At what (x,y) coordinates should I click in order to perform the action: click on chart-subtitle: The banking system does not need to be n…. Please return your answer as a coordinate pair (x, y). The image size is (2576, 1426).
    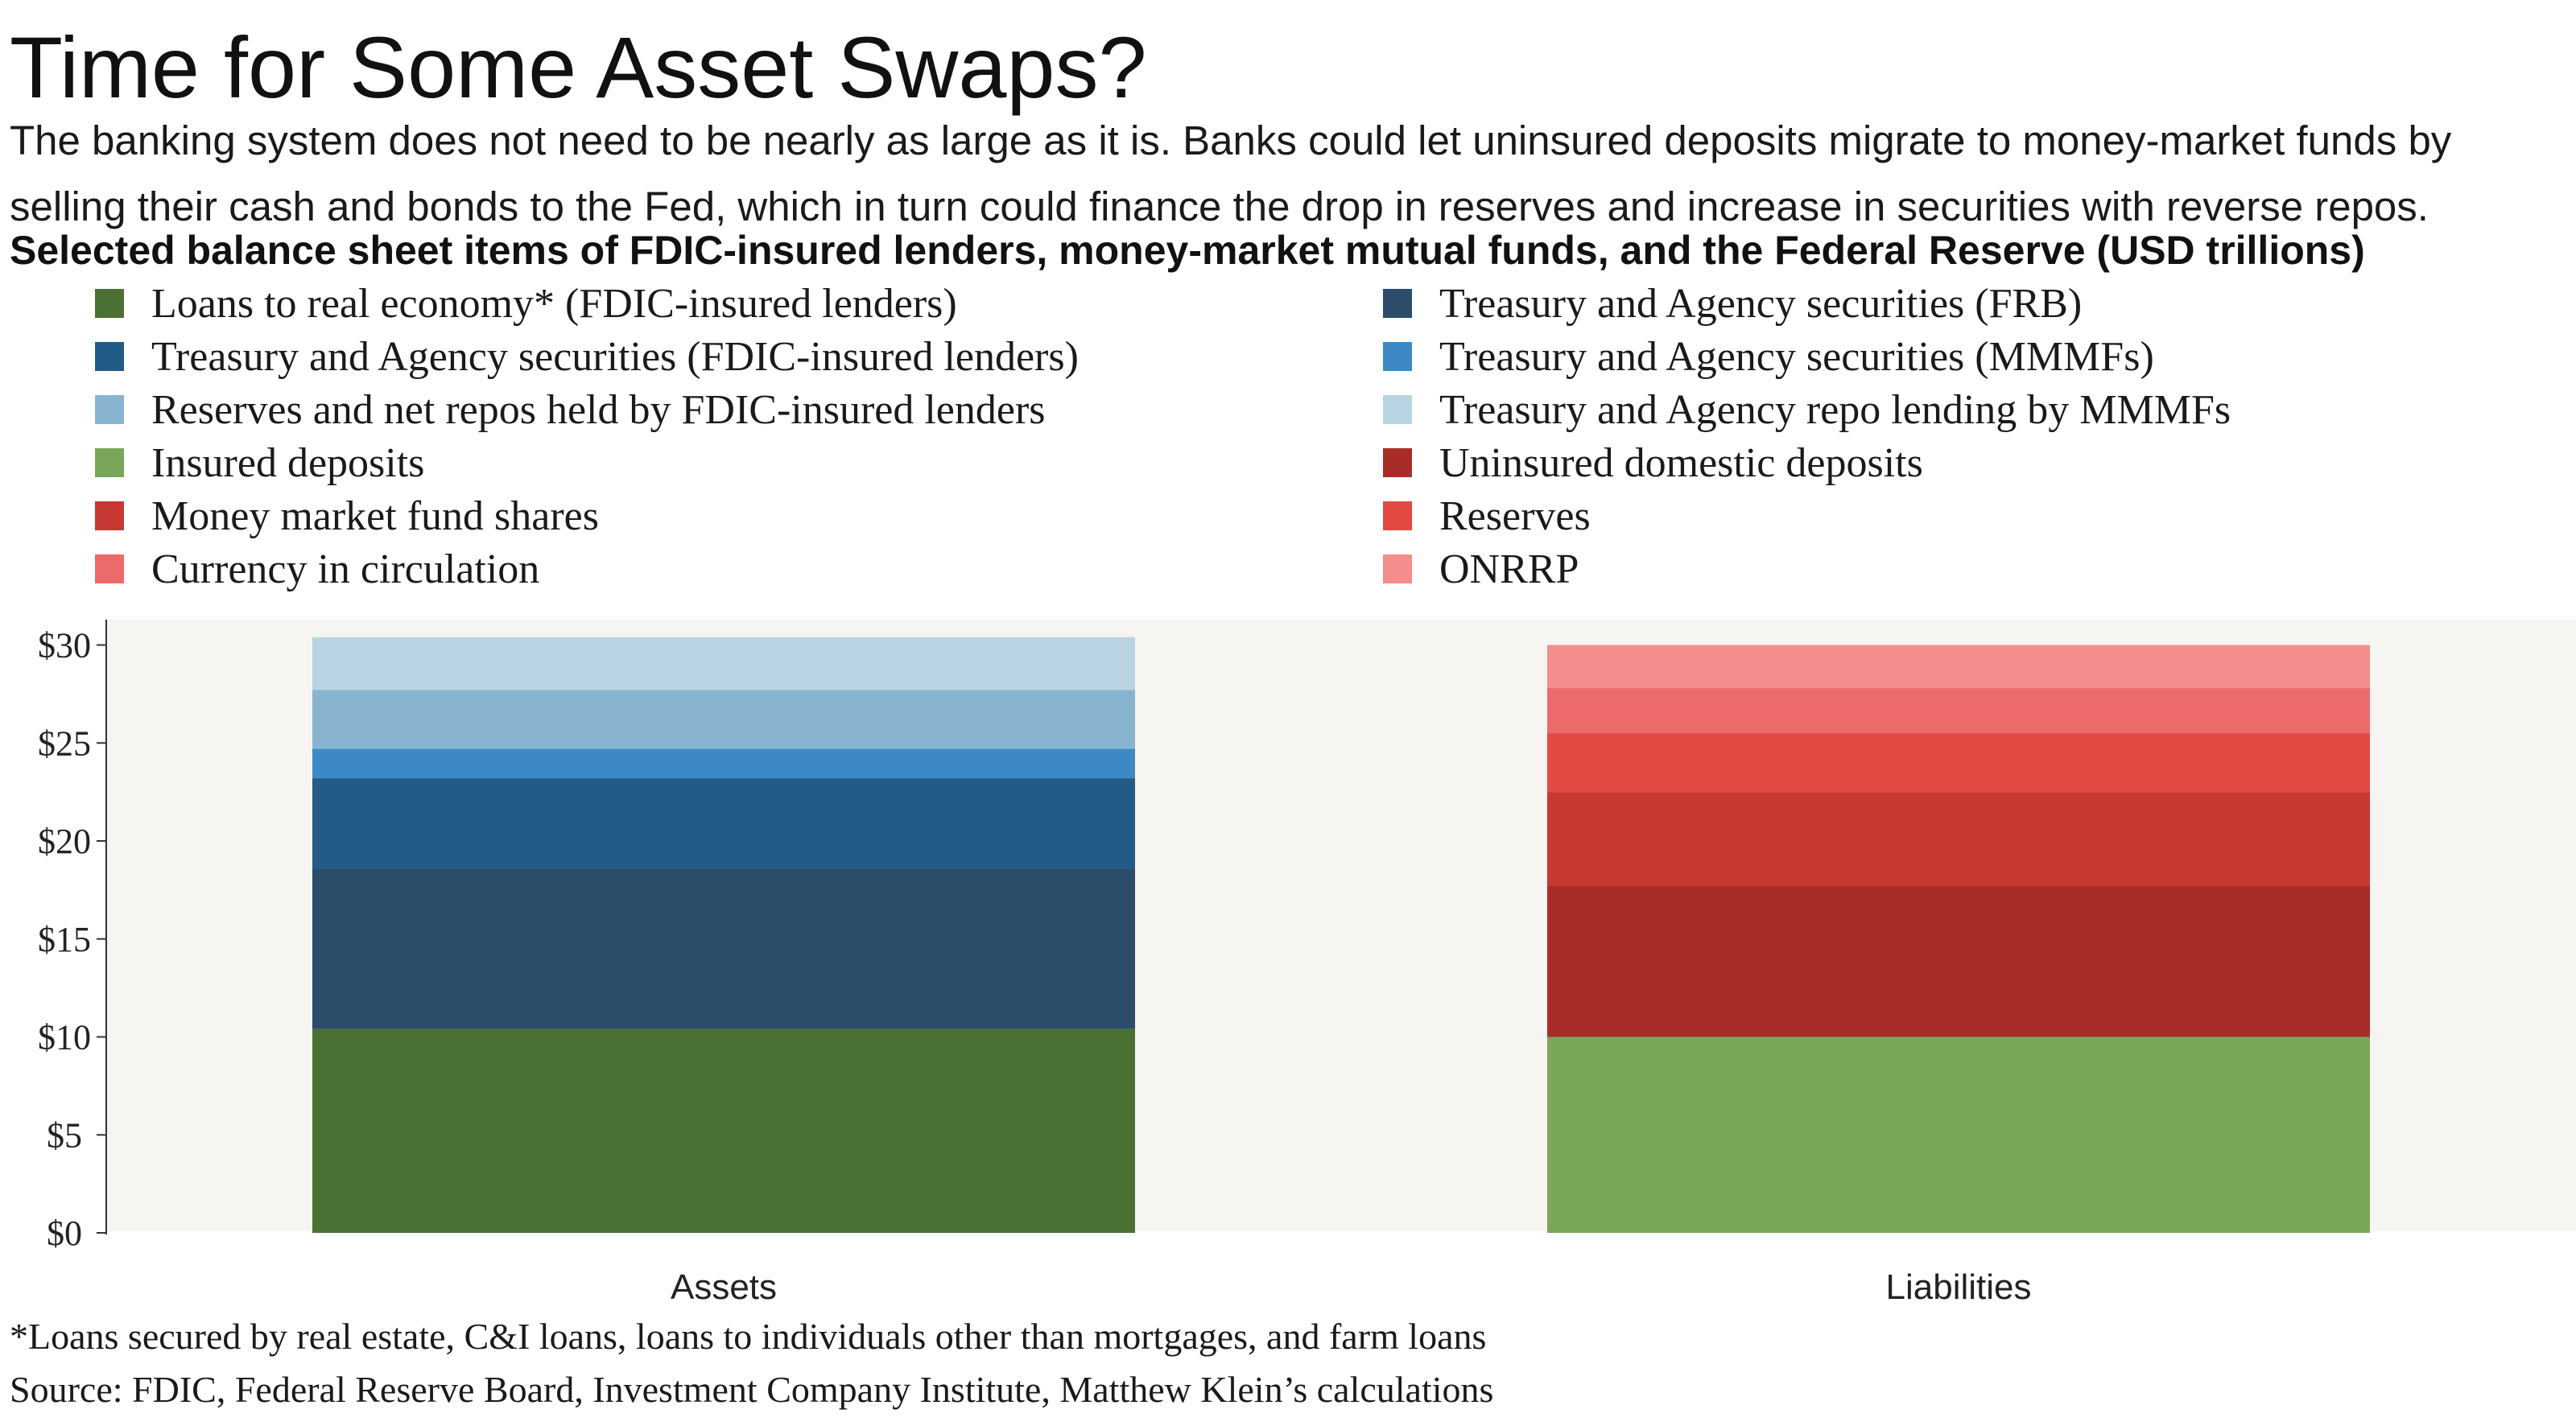
    Looking at the image, I should click on (1231, 173).